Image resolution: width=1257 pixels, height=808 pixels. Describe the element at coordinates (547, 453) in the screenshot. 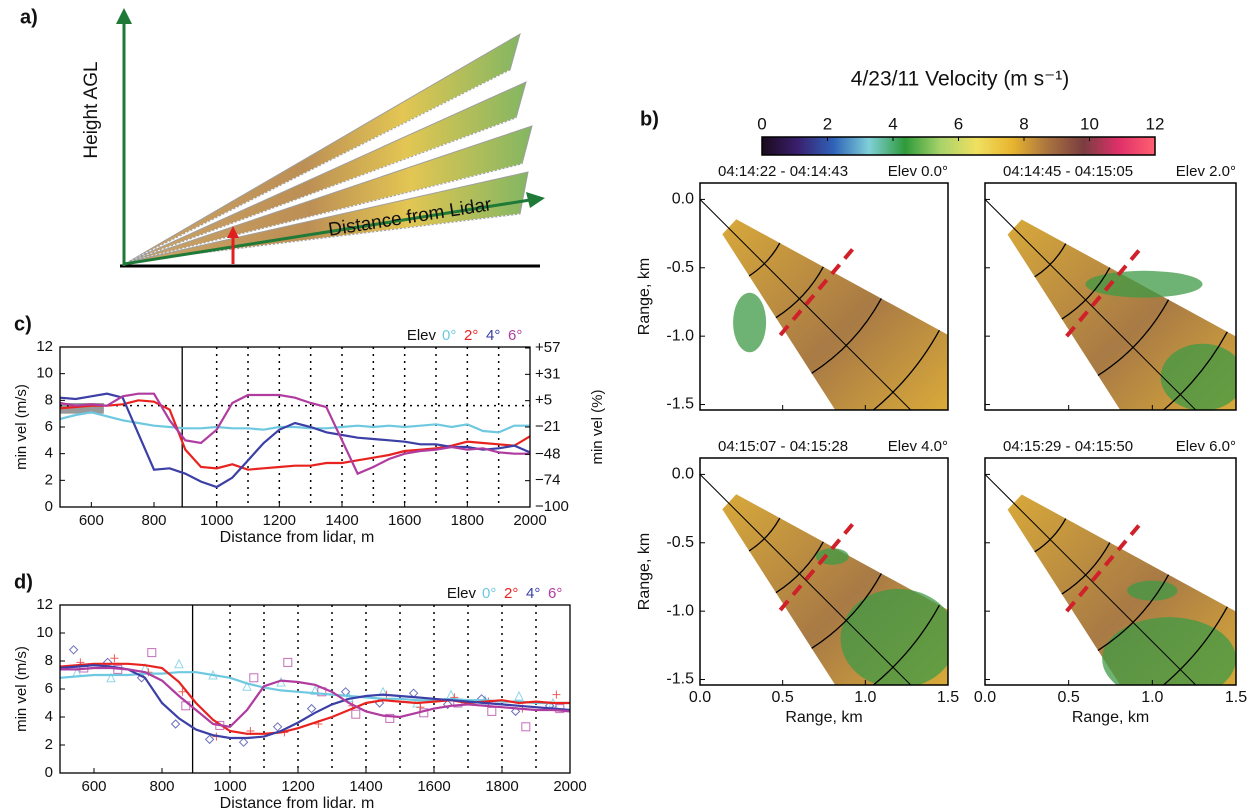

I see `y2-tick-label: −48` at that location.